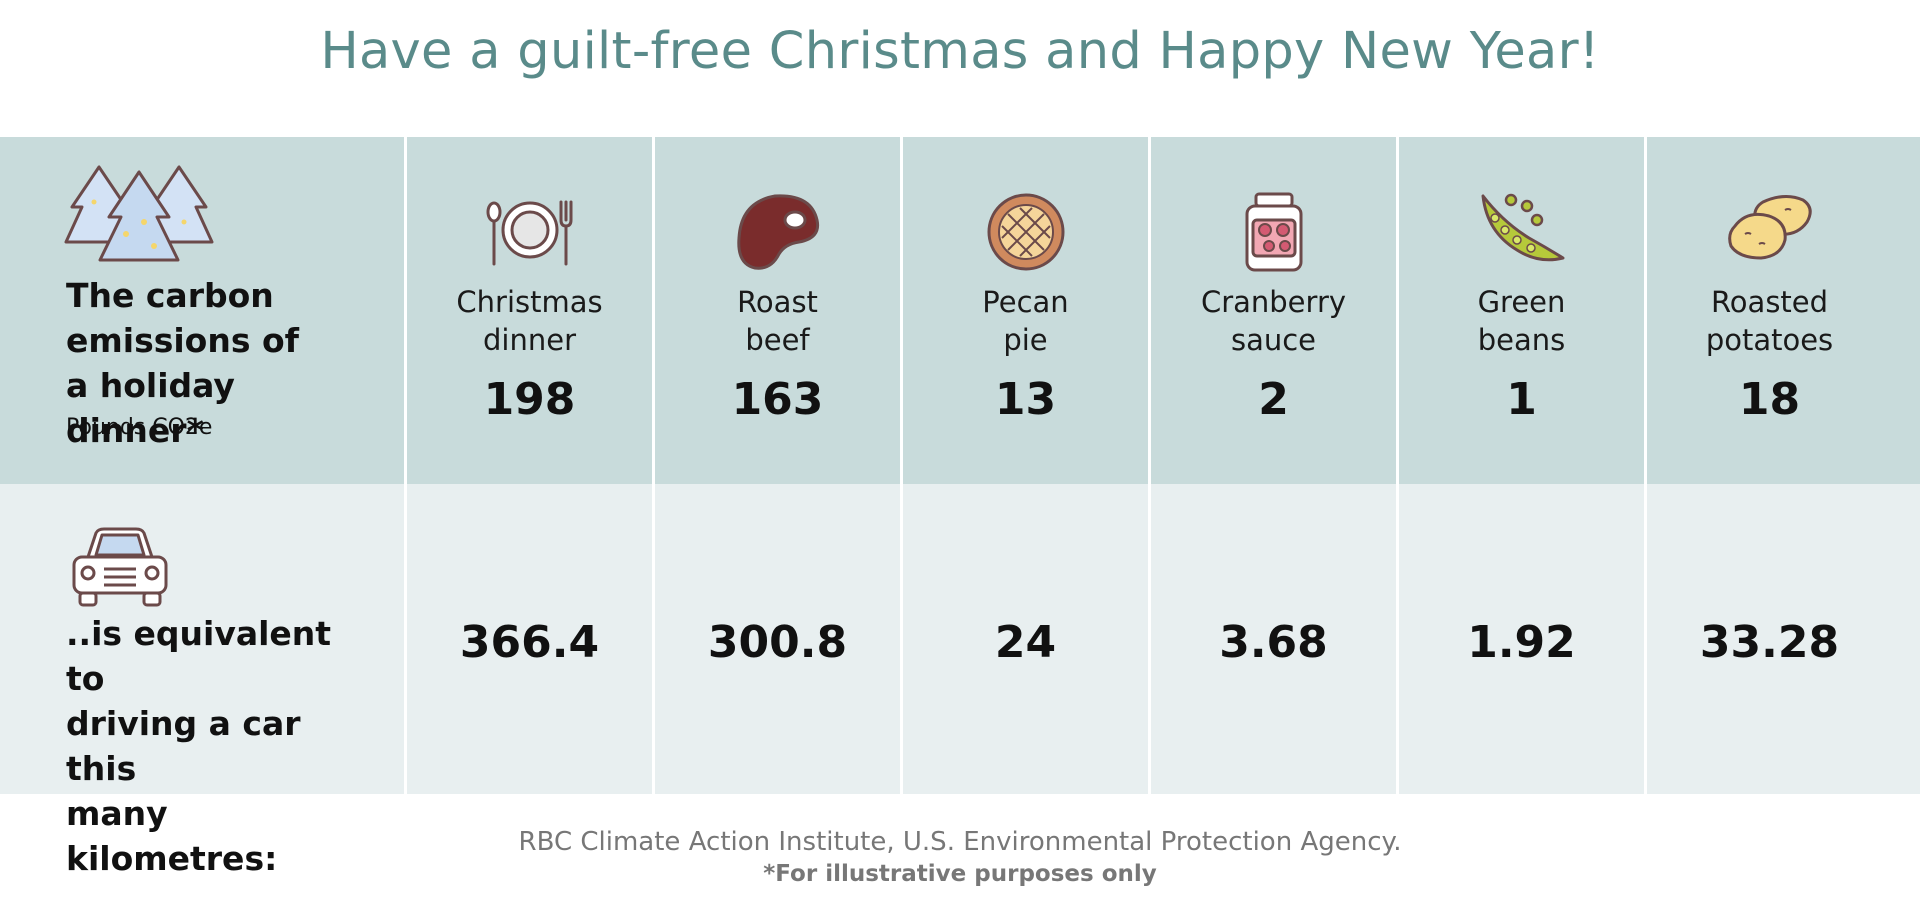 Image resolution: width=1920 pixels, height=907 pixels. I want to click on km-cell-roast-beef: 300.8, so click(777, 639).